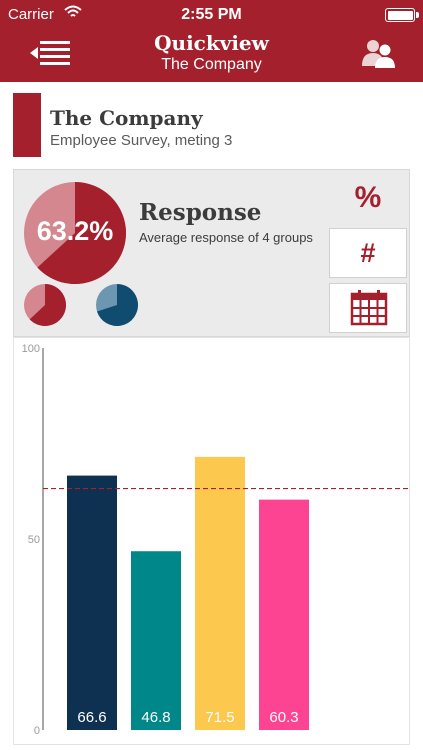 The width and height of the screenshot is (423, 750). I want to click on group-pie-blue, so click(117, 305).